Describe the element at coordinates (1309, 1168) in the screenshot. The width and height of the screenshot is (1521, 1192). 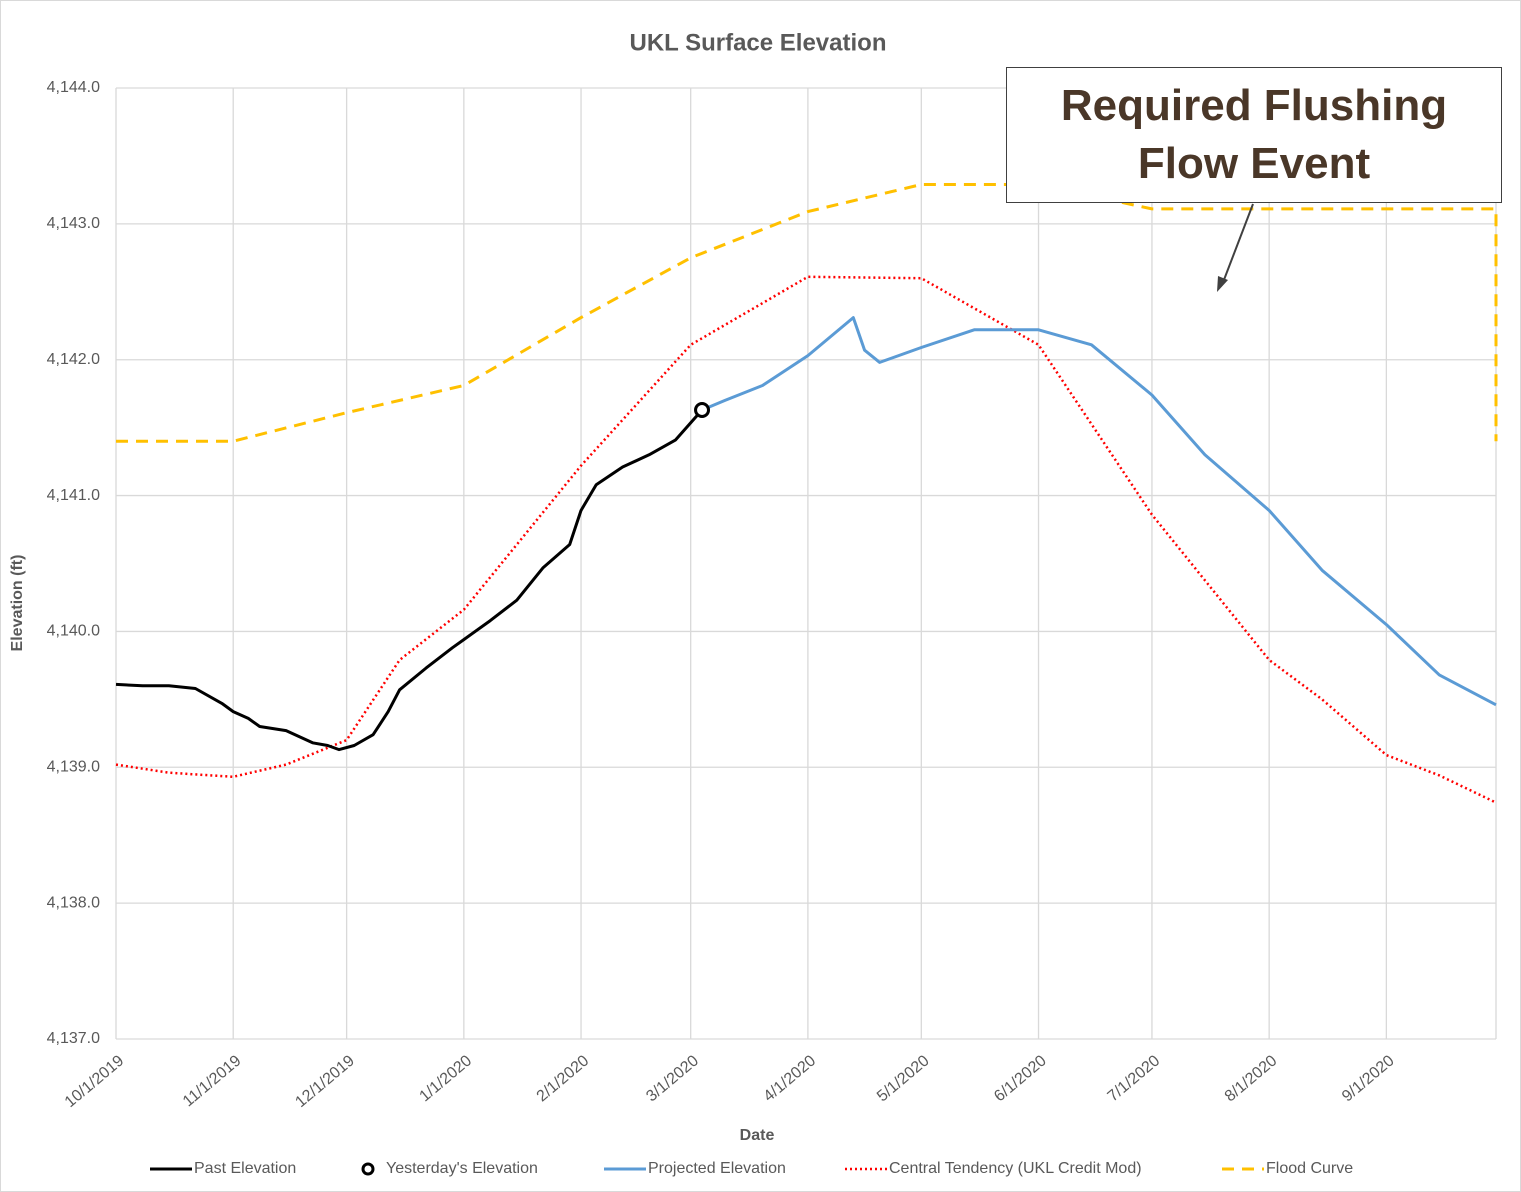
I see `legend-label: Flood Curve` at that location.